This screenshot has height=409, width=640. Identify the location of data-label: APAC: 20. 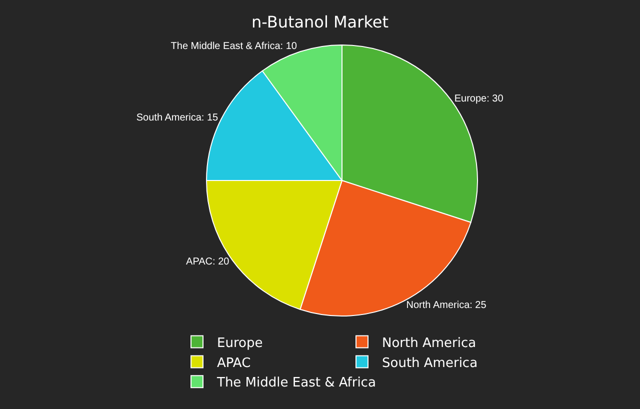
(208, 262).